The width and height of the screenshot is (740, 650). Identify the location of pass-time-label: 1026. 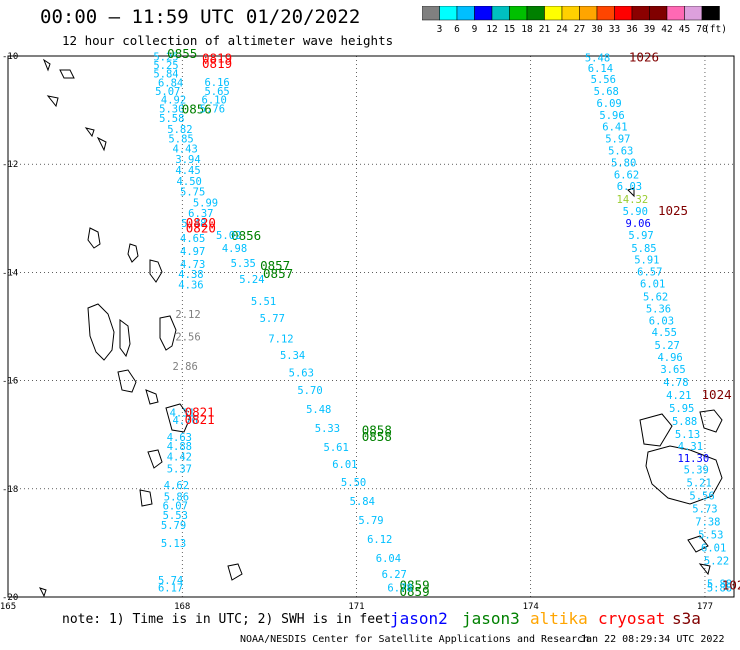
(644, 56).